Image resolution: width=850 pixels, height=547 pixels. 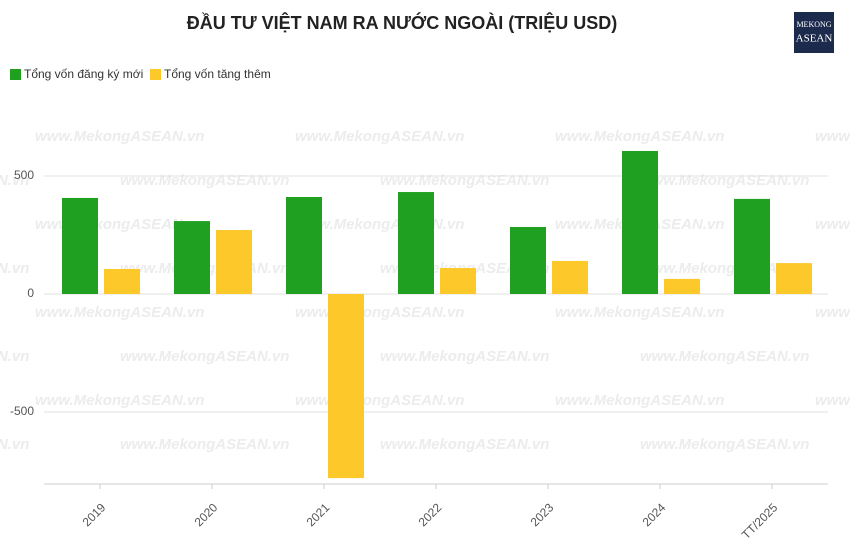 I want to click on x-tick-label: 2019, so click(x=94, y=514).